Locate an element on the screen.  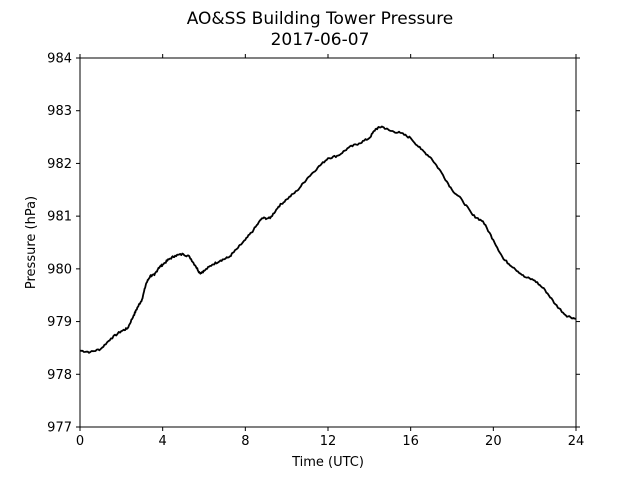
x-tick-label: 4 is located at coordinates (163, 441).